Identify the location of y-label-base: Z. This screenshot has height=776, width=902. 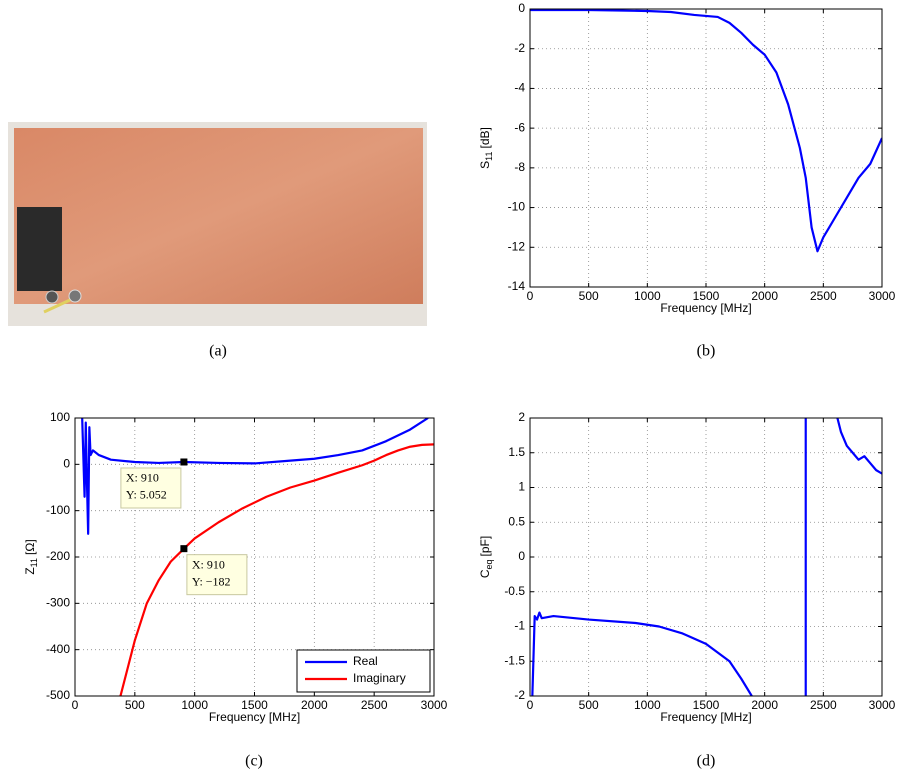
(30, 570).